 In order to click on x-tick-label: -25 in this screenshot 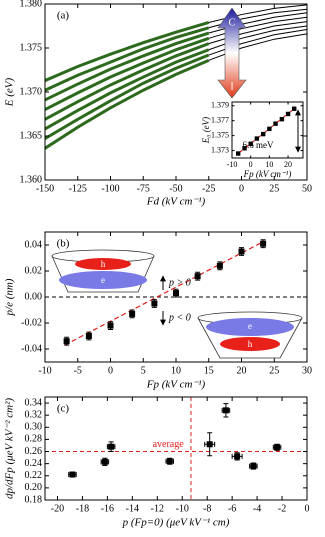, I will do `click(208, 188)`.